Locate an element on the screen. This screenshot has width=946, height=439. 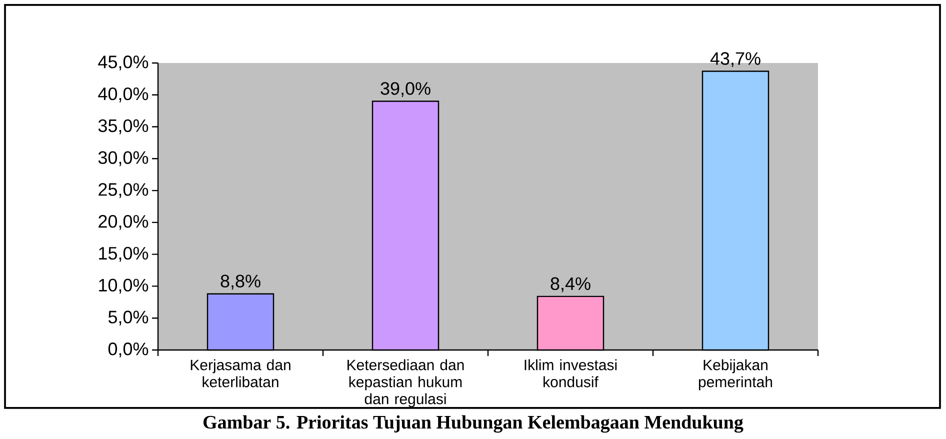
text: Gambar 5. Prioritas Tujuan Hubungan Kelembagaan Mendukung is located at coordinates (473, 424).